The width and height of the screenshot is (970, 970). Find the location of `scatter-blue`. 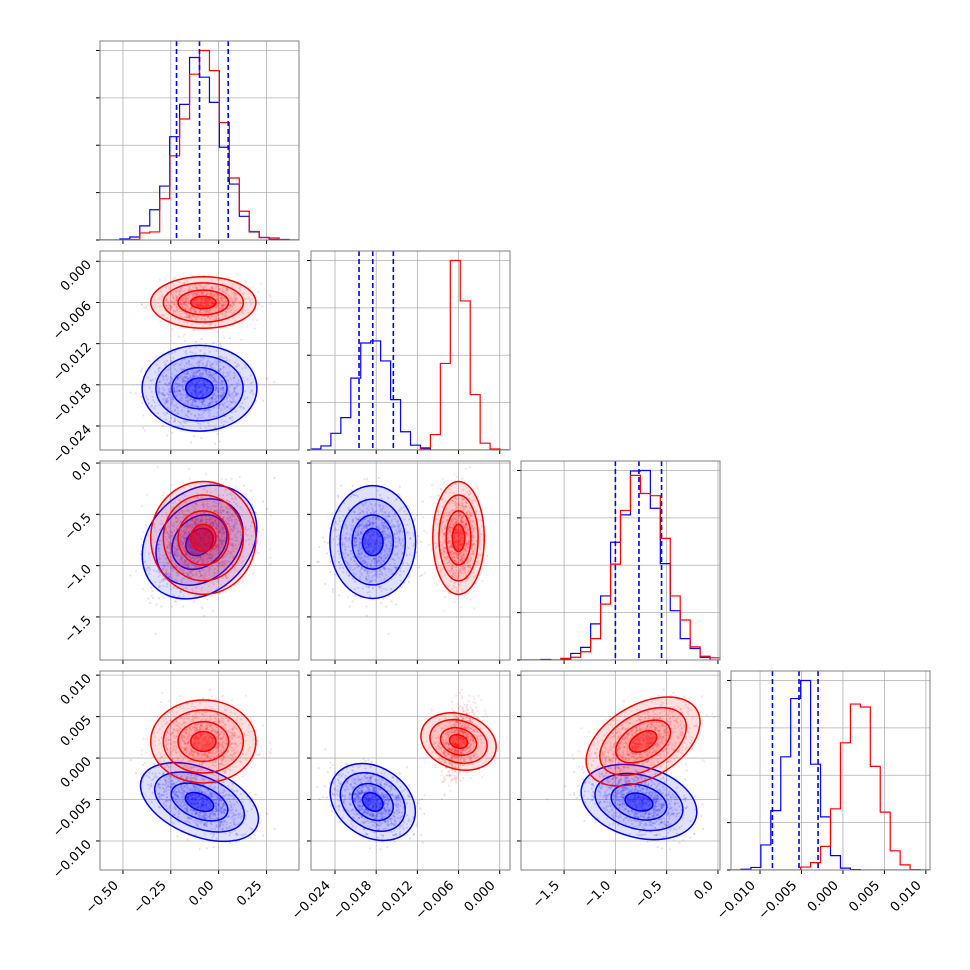

scatter-blue is located at coordinates (202, 390).